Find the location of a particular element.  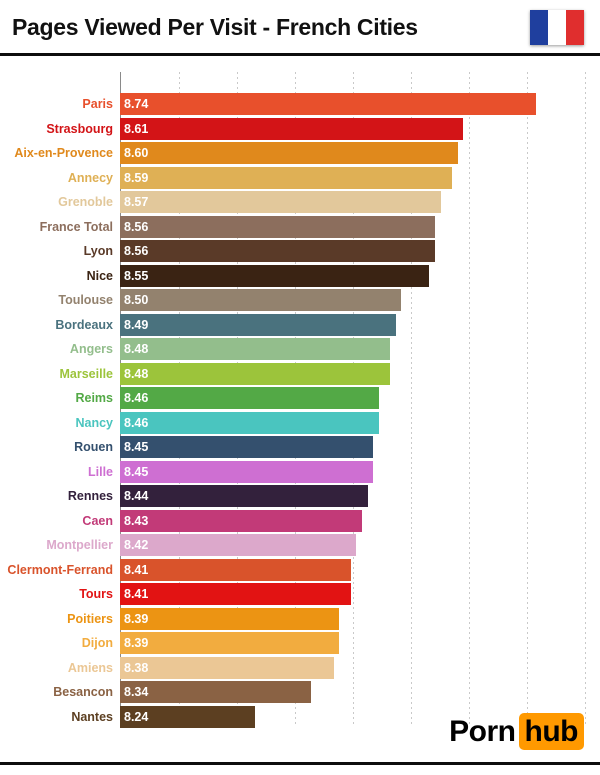

bar: 8.38 is located at coordinates (227, 667).